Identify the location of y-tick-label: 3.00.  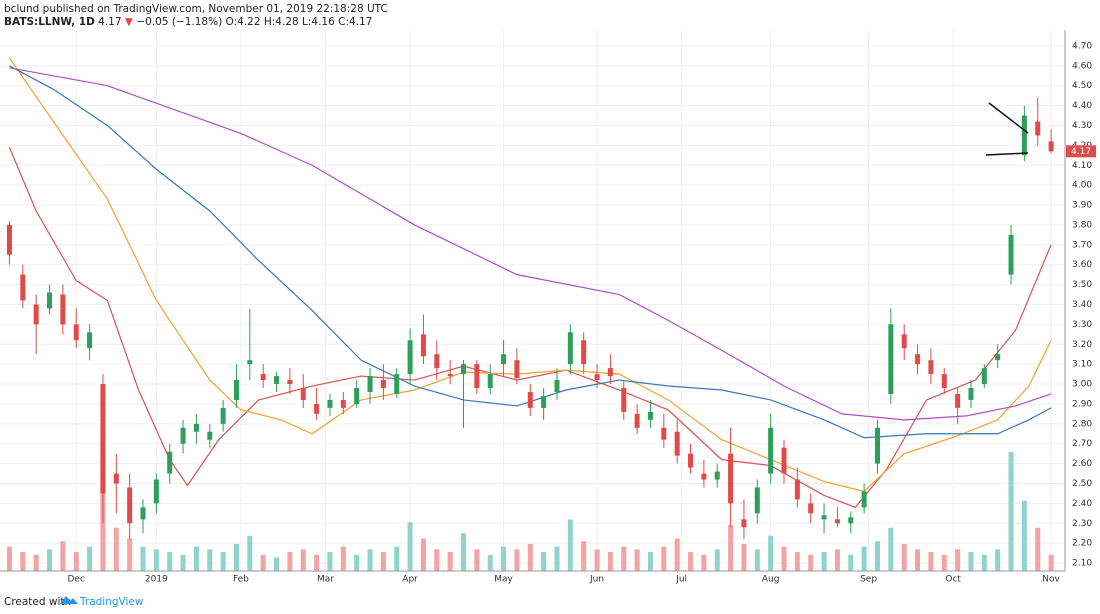
(1082, 385).